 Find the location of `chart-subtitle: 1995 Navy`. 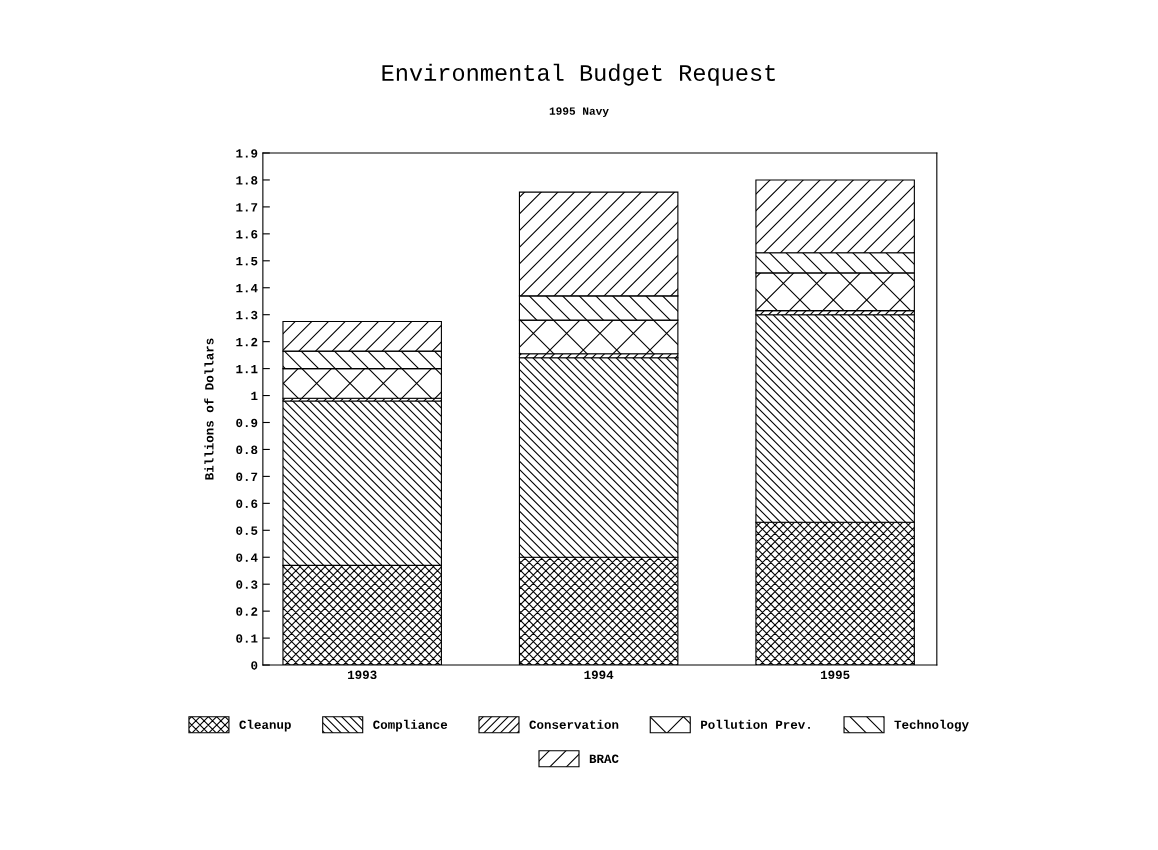

chart-subtitle: 1995 Navy is located at coordinates (579, 112).